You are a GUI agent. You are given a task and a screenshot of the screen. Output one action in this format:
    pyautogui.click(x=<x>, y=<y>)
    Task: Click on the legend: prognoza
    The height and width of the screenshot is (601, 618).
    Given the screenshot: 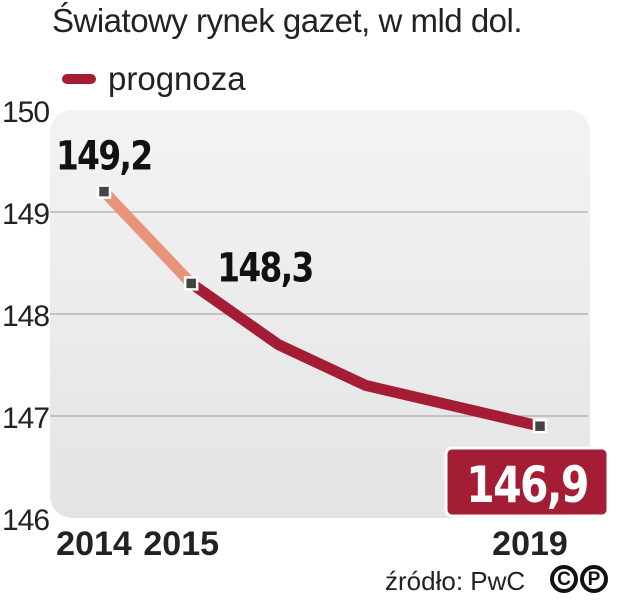 What is the action you would take?
    pyautogui.click(x=154, y=79)
    